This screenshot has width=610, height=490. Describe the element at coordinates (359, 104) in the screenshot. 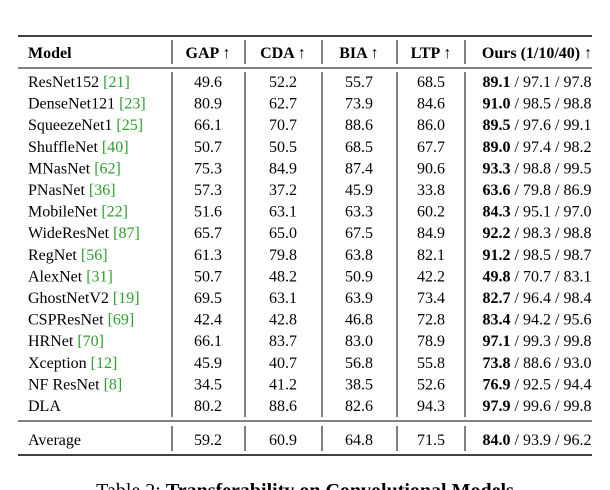

I see `cell: 73.9` at that location.